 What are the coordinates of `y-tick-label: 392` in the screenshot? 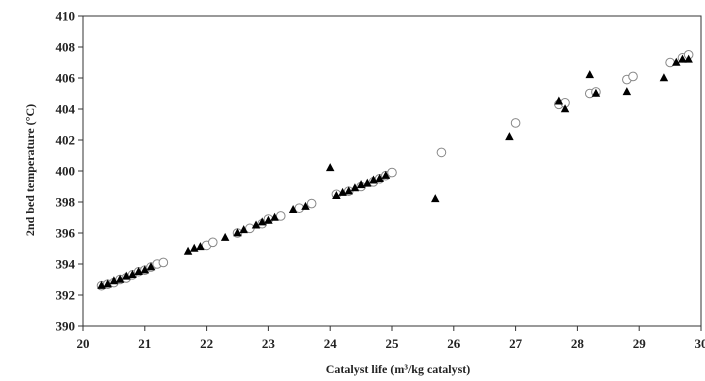 It's located at (66, 295).